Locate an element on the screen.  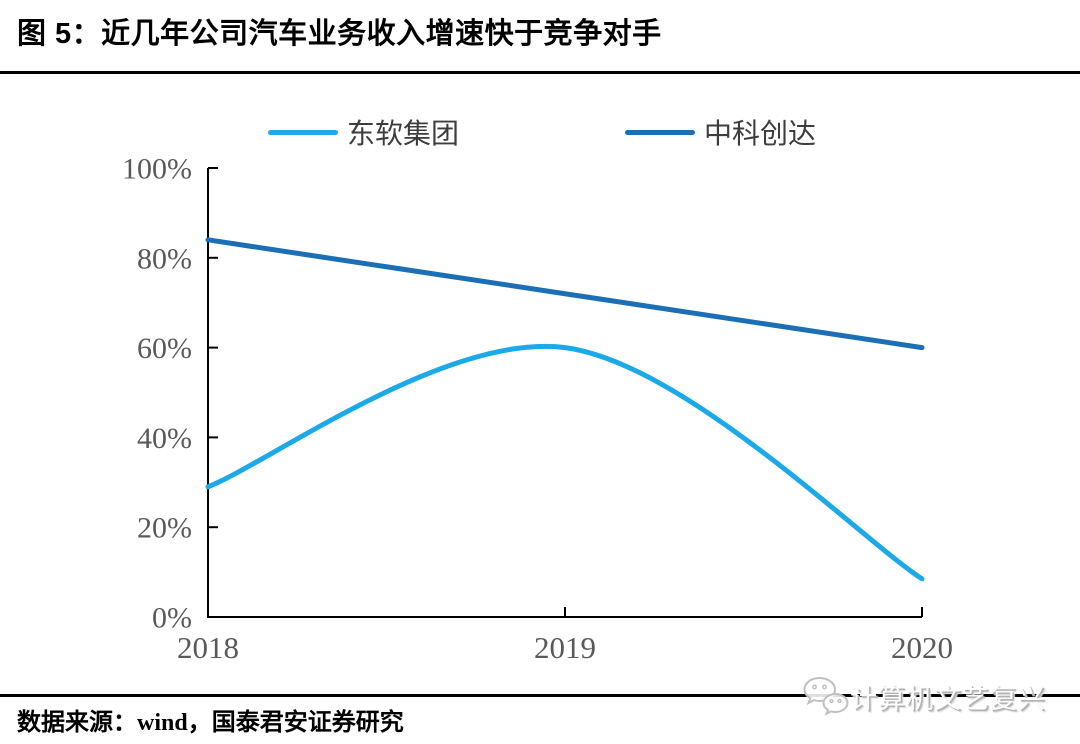
y-tick-label-20%: 20% is located at coordinates (164, 528).